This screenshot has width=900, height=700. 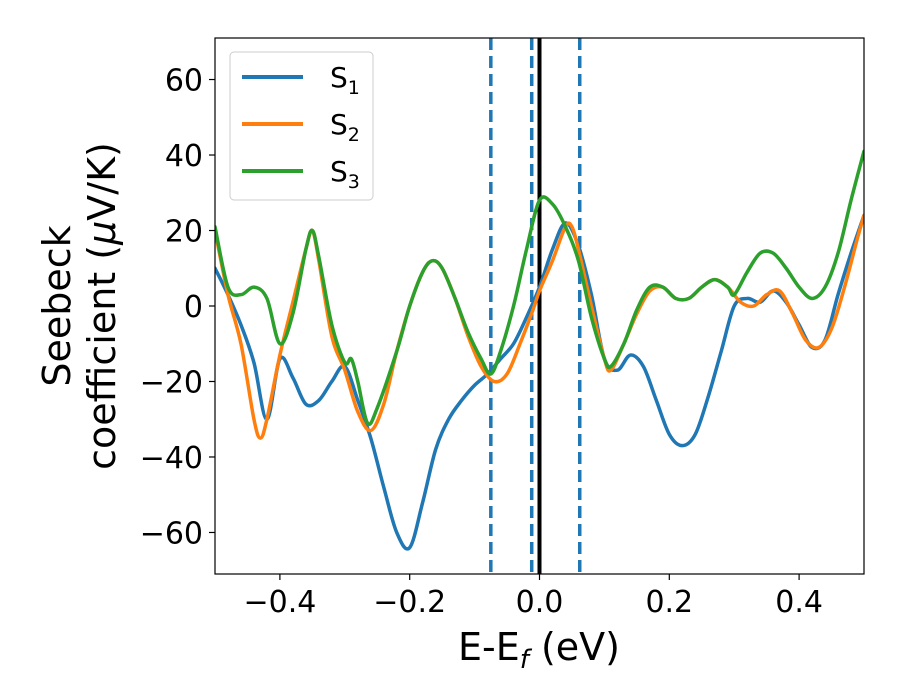 I want to click on x-axis-label: E-Ef (eV), so click(x=539, y=650).